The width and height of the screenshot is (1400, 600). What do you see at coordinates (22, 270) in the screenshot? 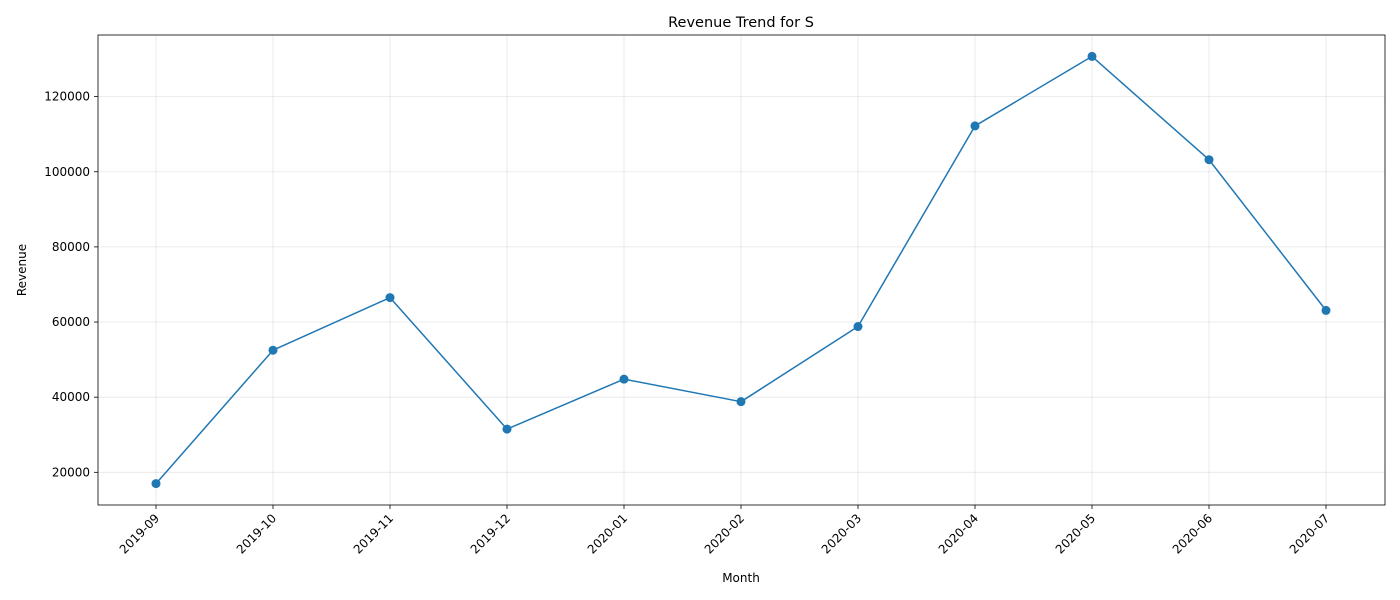
I see `y-axis-label: Revenue` at bounding box center [22, 270].